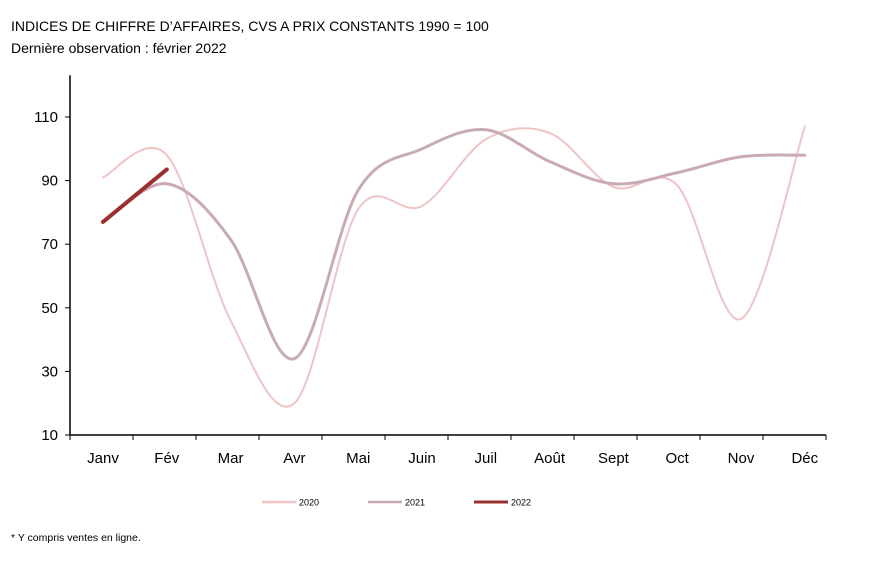  I want to click on series-line-2022, so click(135, 195).